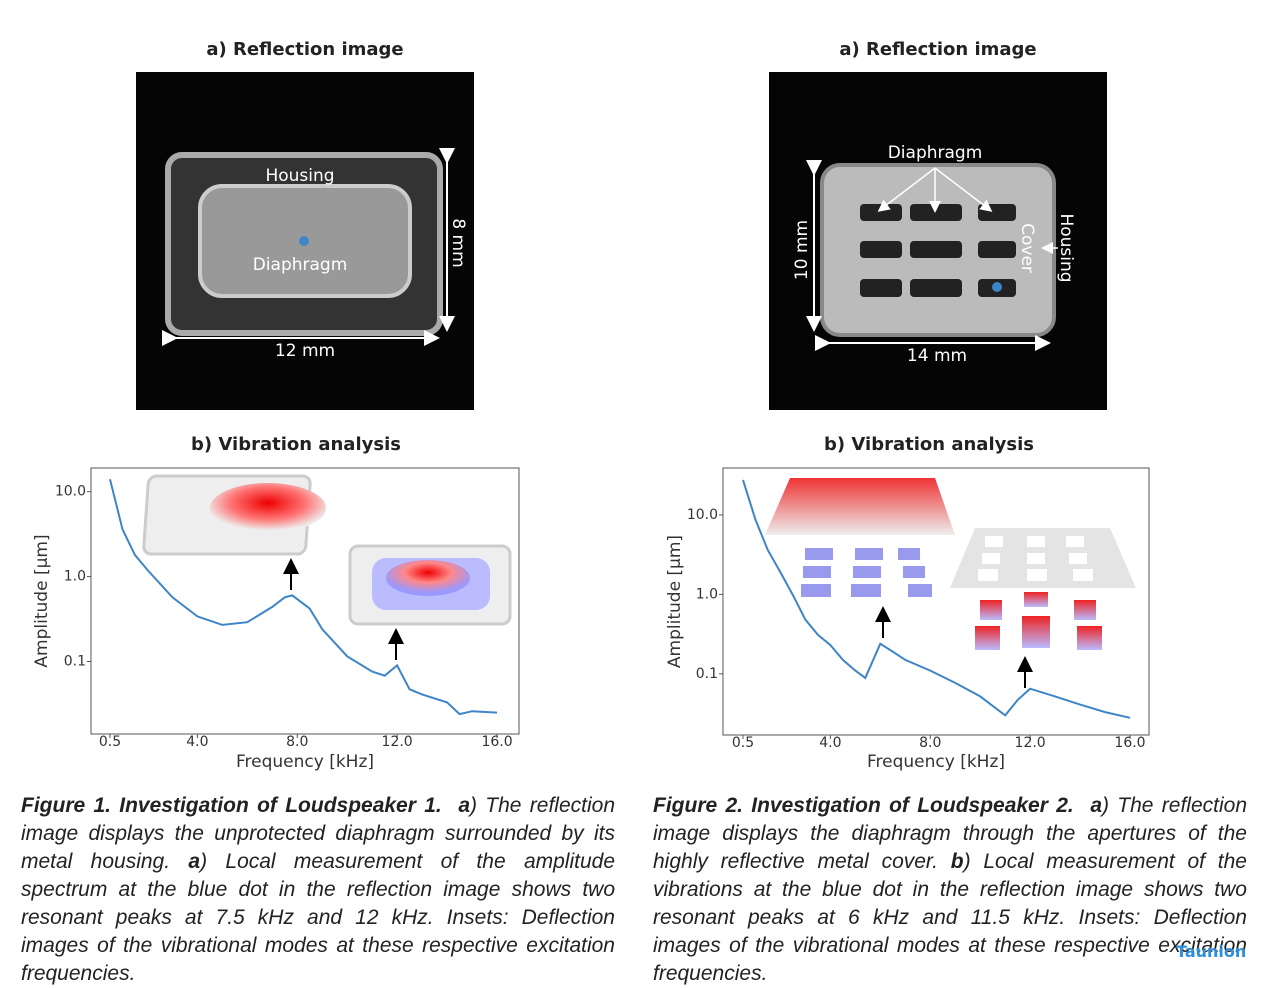 The height and width of the screenshot is (988, 1265). Describe the element at coordinates (802, 250) in the screenshot. I see `image-label: 10 mm` at that location.